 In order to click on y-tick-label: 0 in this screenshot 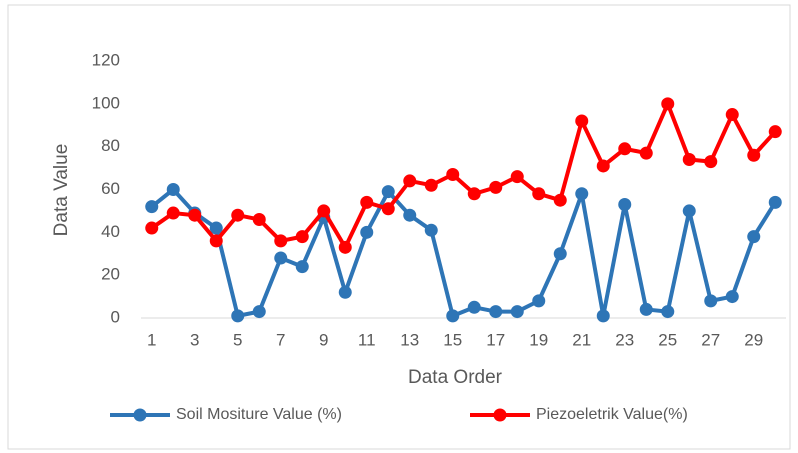, I will do `click(115, 316)`.